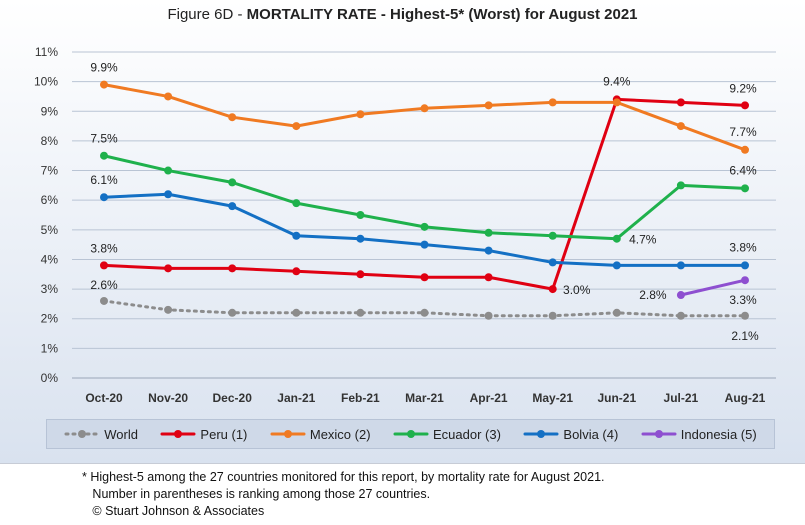  Describe the element at coordinates (50, 200) in the screenshot. I see `y-tick-label: 6%` at that location.